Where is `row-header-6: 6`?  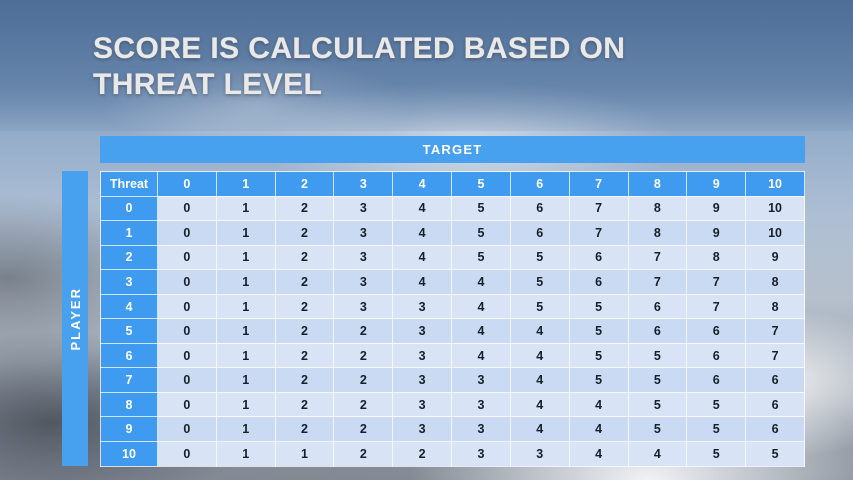 row-header-6: 6 is located at coordinates (129, 355).